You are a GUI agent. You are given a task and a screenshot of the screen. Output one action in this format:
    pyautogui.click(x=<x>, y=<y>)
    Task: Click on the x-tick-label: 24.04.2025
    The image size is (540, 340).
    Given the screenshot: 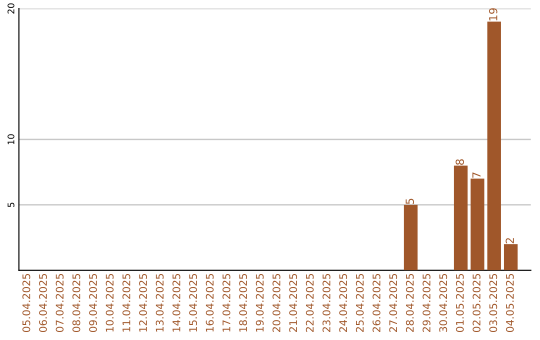 What is the action you would take?
    pyautogui.click(x=343, y=303)
    